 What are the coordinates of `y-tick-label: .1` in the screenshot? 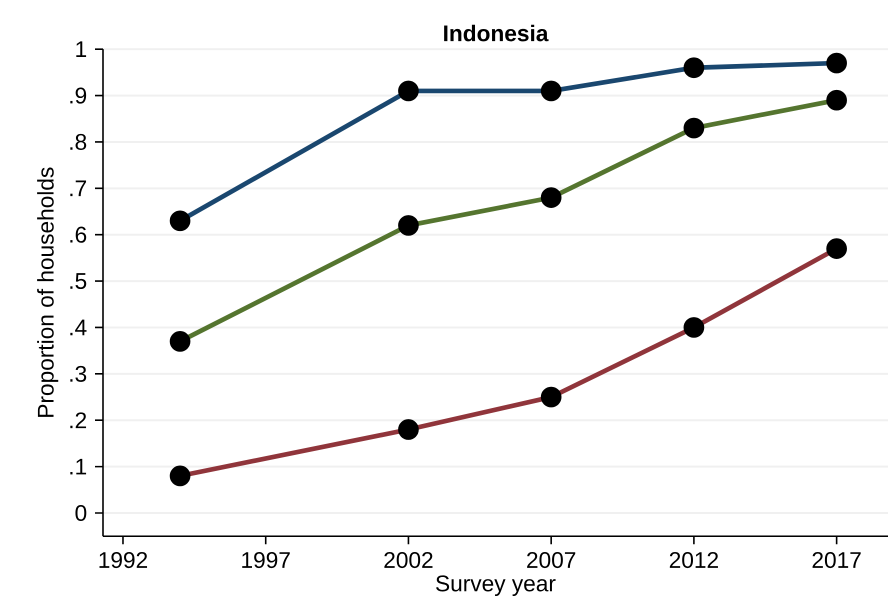 It's located at (78, 466).